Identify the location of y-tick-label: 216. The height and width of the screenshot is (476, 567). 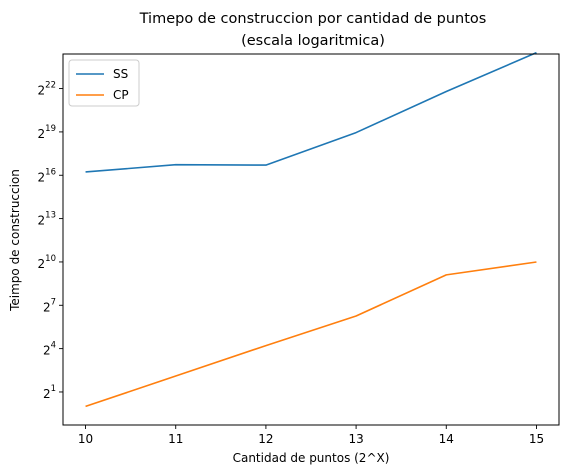
(47, 175).